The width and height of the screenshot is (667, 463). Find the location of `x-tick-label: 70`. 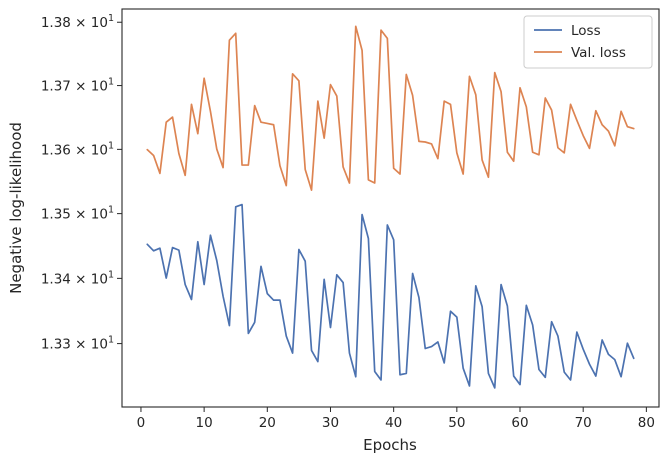

x-tick-label: 70 is located at coordinates (583, 423).